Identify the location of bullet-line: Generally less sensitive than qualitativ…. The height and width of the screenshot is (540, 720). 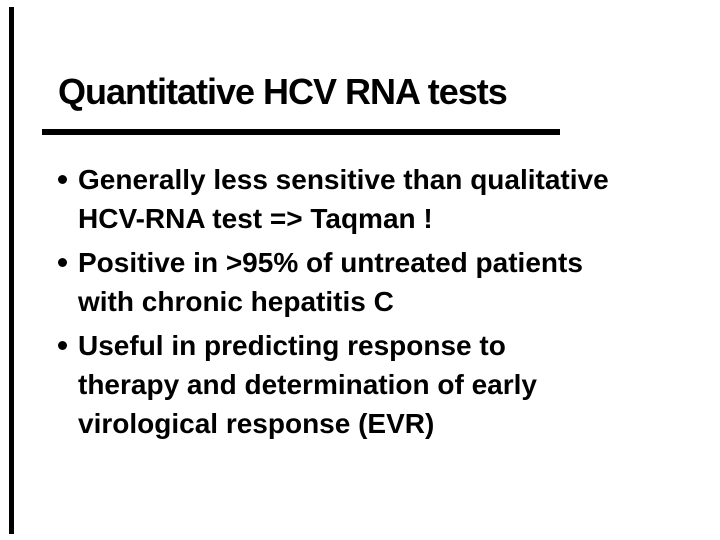
(343, 179).